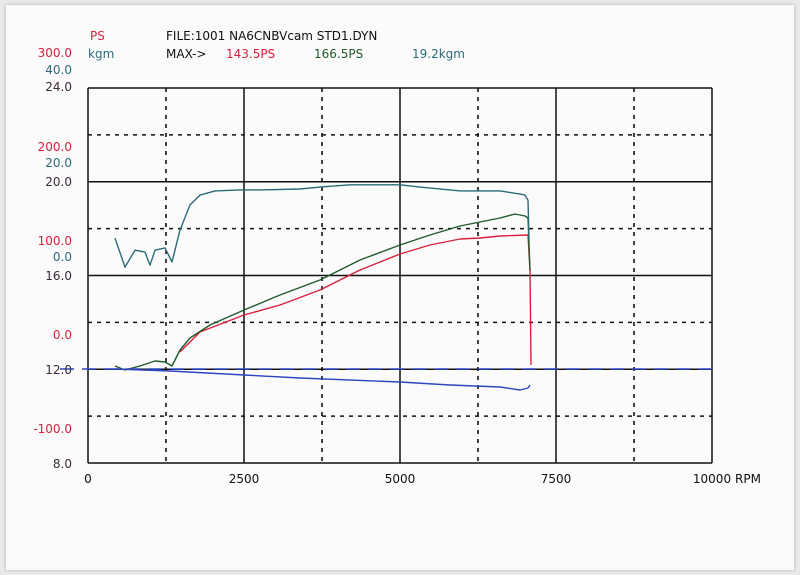 This screenshot has width=800, height=575. I want to click on aux-tick-label: 8.0, so click(62, 464).